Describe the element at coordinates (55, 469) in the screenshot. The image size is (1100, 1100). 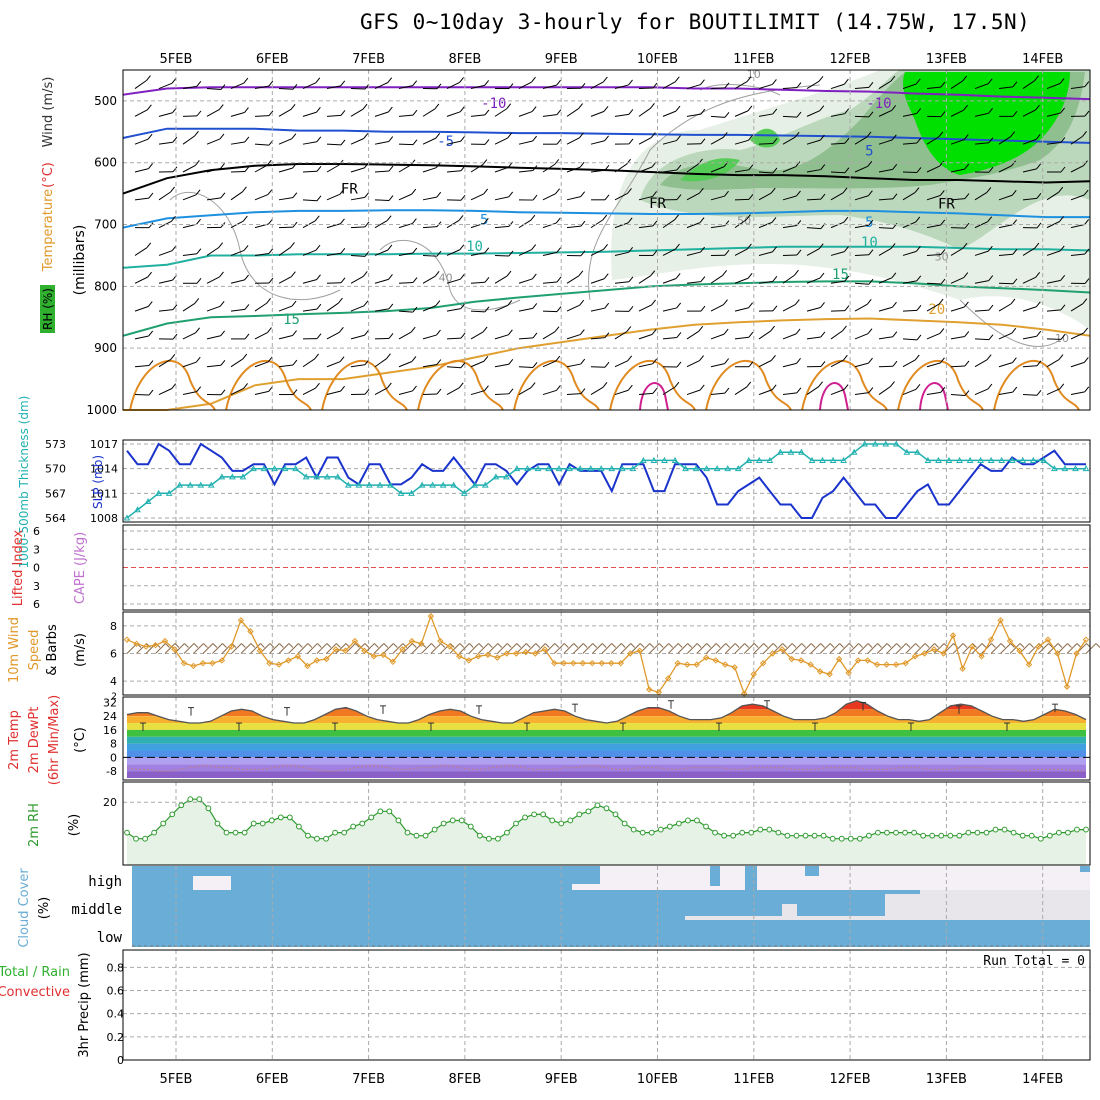
I see `thickness-tick-label: 570` at that location.